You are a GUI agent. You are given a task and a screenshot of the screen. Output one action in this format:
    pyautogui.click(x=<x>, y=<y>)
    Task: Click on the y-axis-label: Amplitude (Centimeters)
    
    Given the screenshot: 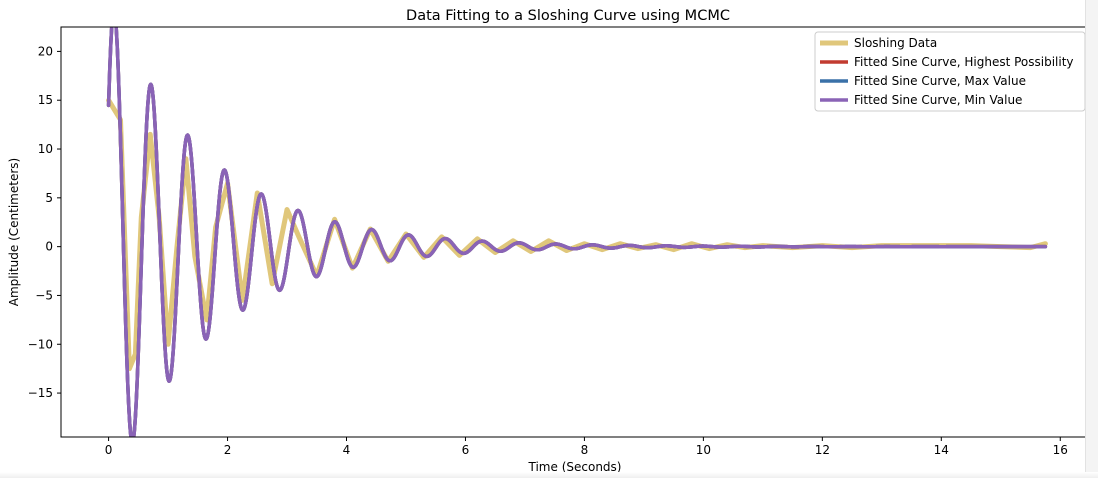 What is the action you would take?
    pyautogui.click(x=14, y=232)
    